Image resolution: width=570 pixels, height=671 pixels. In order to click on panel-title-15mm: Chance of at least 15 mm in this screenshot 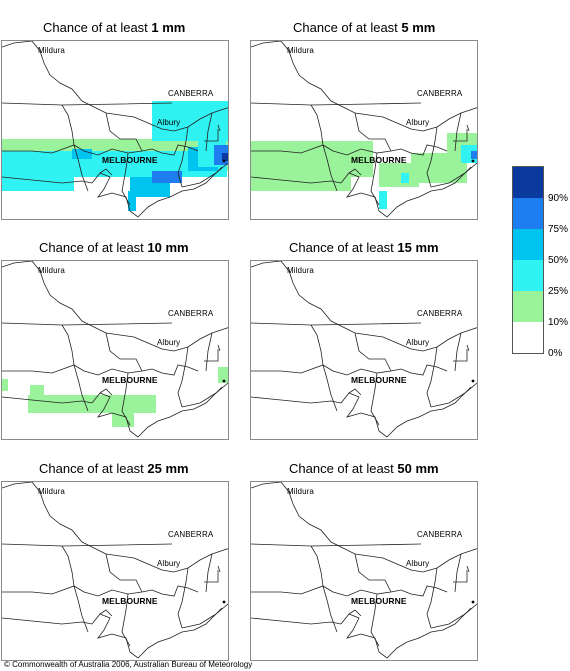, I will do `click(364, 247)`.